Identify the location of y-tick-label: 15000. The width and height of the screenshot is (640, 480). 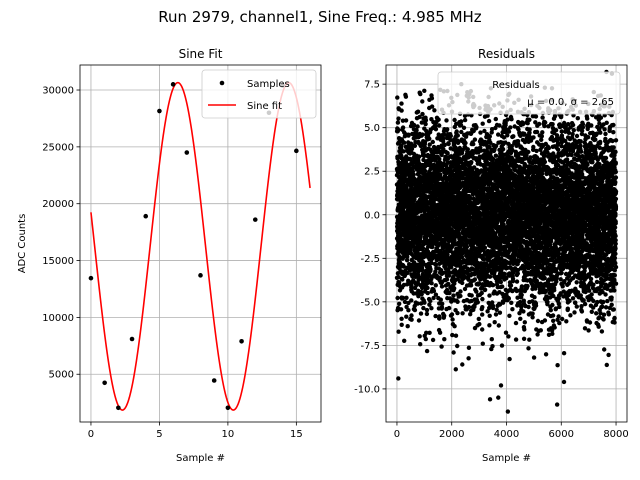
(58, 261).